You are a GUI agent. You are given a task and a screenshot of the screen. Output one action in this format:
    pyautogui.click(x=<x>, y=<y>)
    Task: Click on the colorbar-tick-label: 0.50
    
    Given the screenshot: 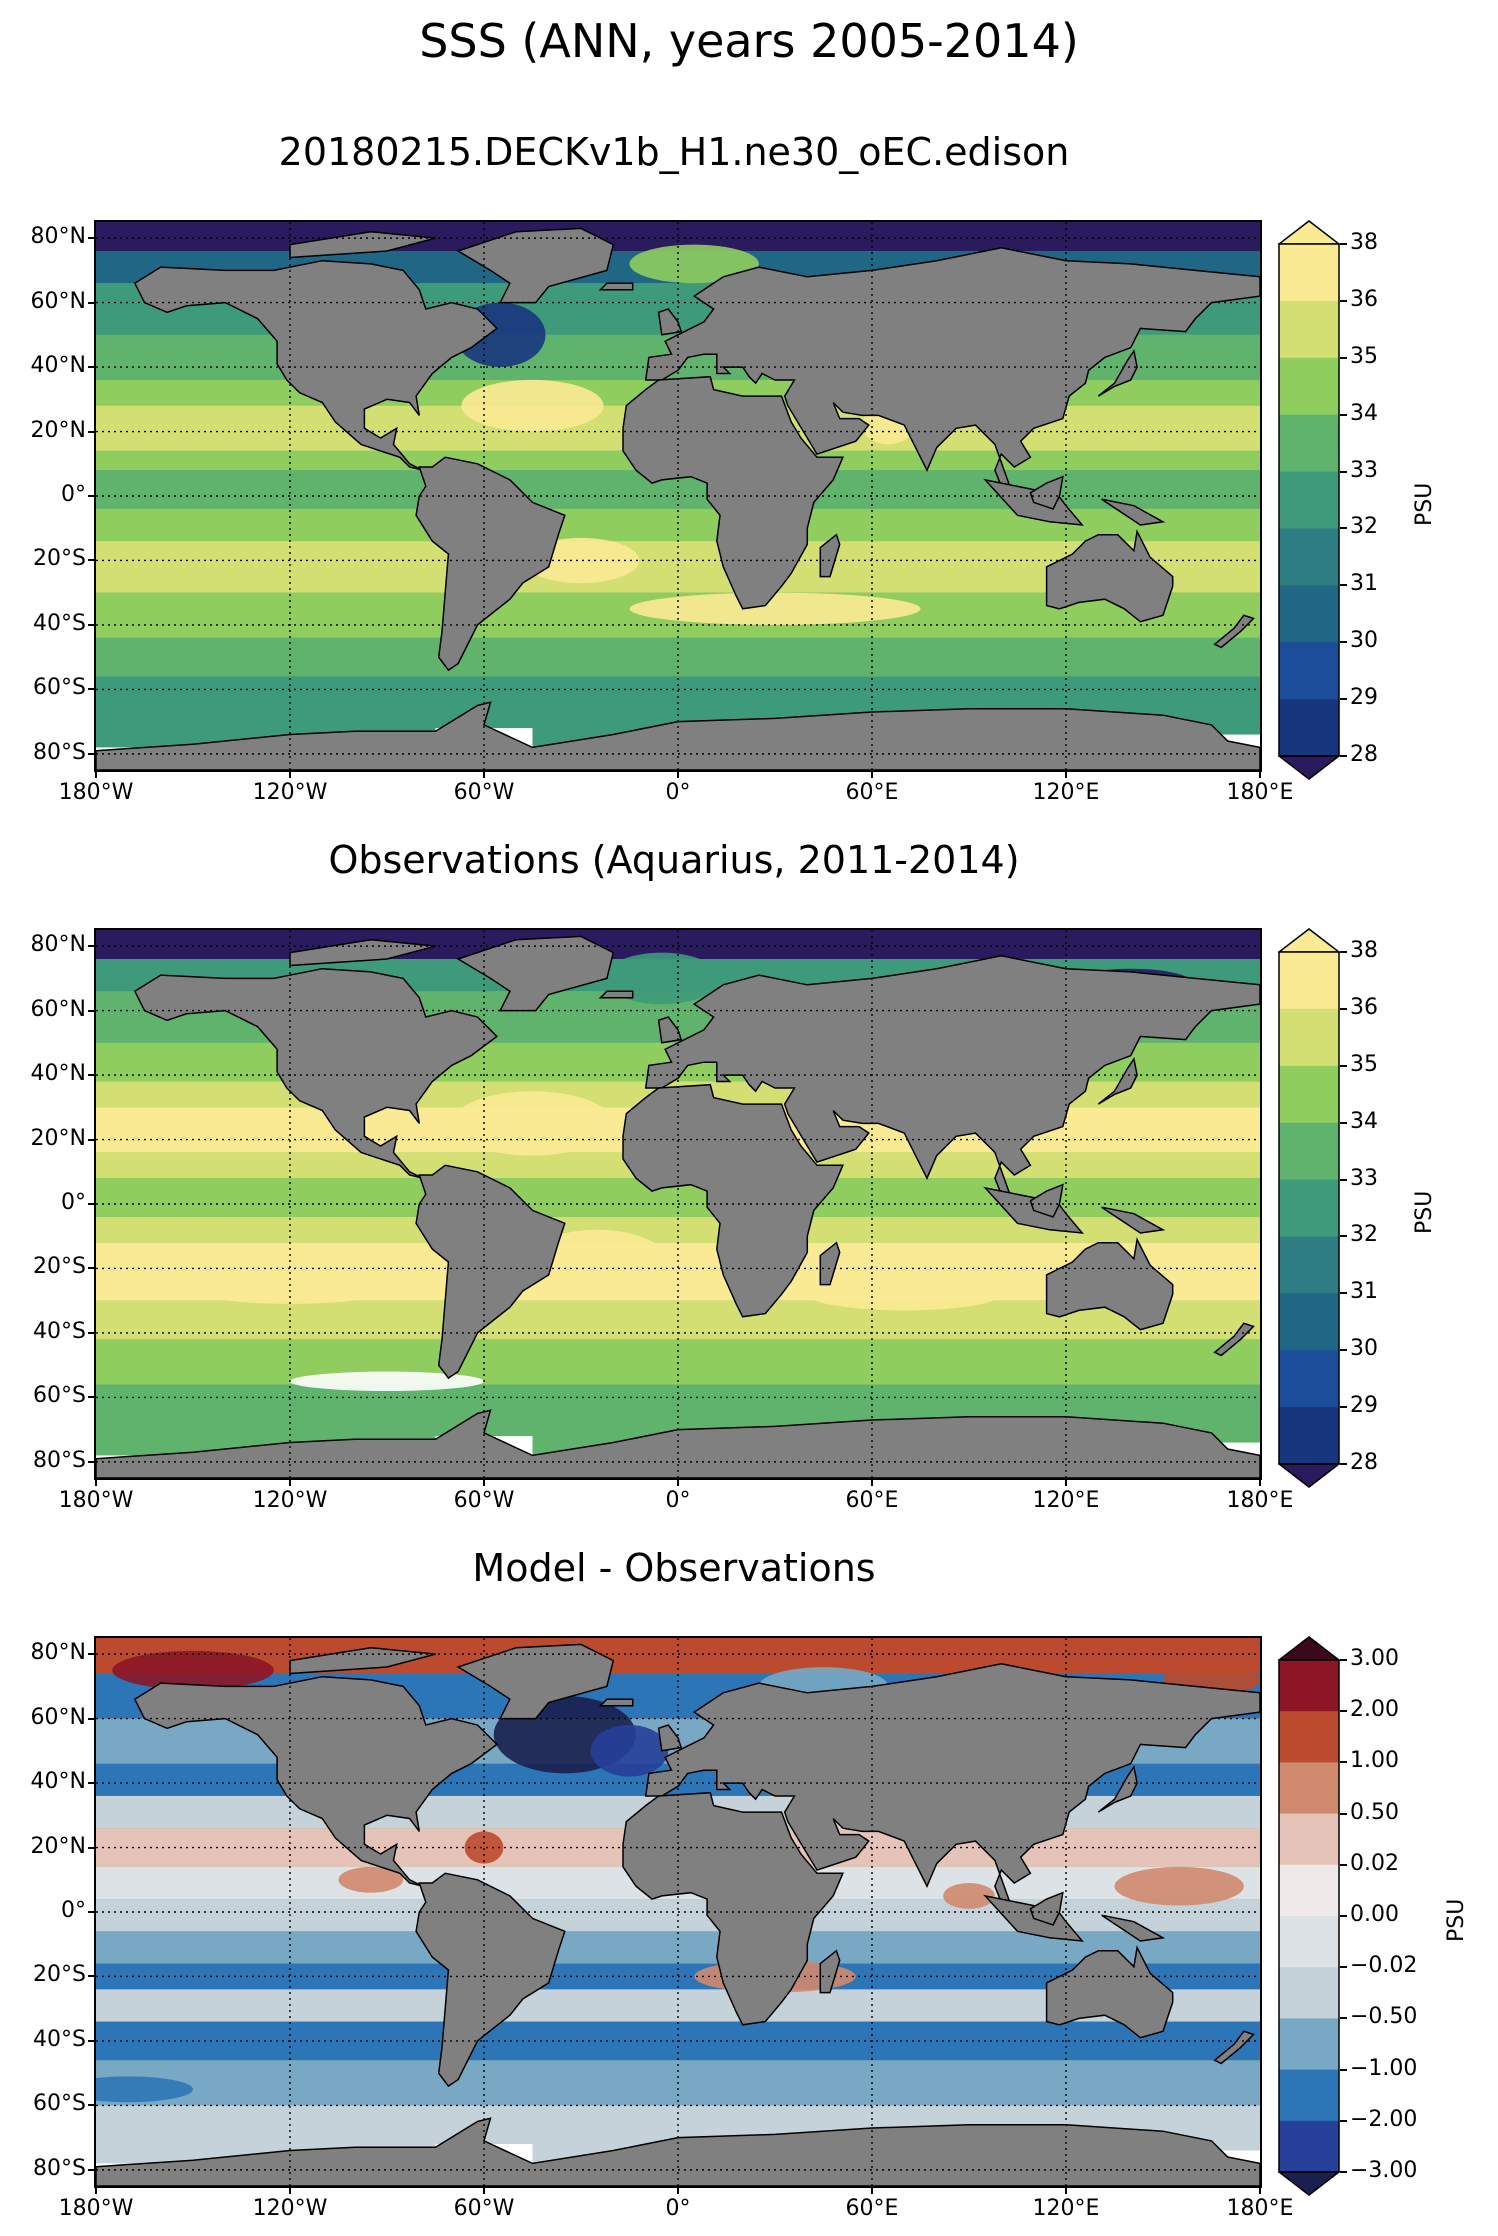 What is the action you would take?
    pyautogui.click(x=1374, y=1812)
    